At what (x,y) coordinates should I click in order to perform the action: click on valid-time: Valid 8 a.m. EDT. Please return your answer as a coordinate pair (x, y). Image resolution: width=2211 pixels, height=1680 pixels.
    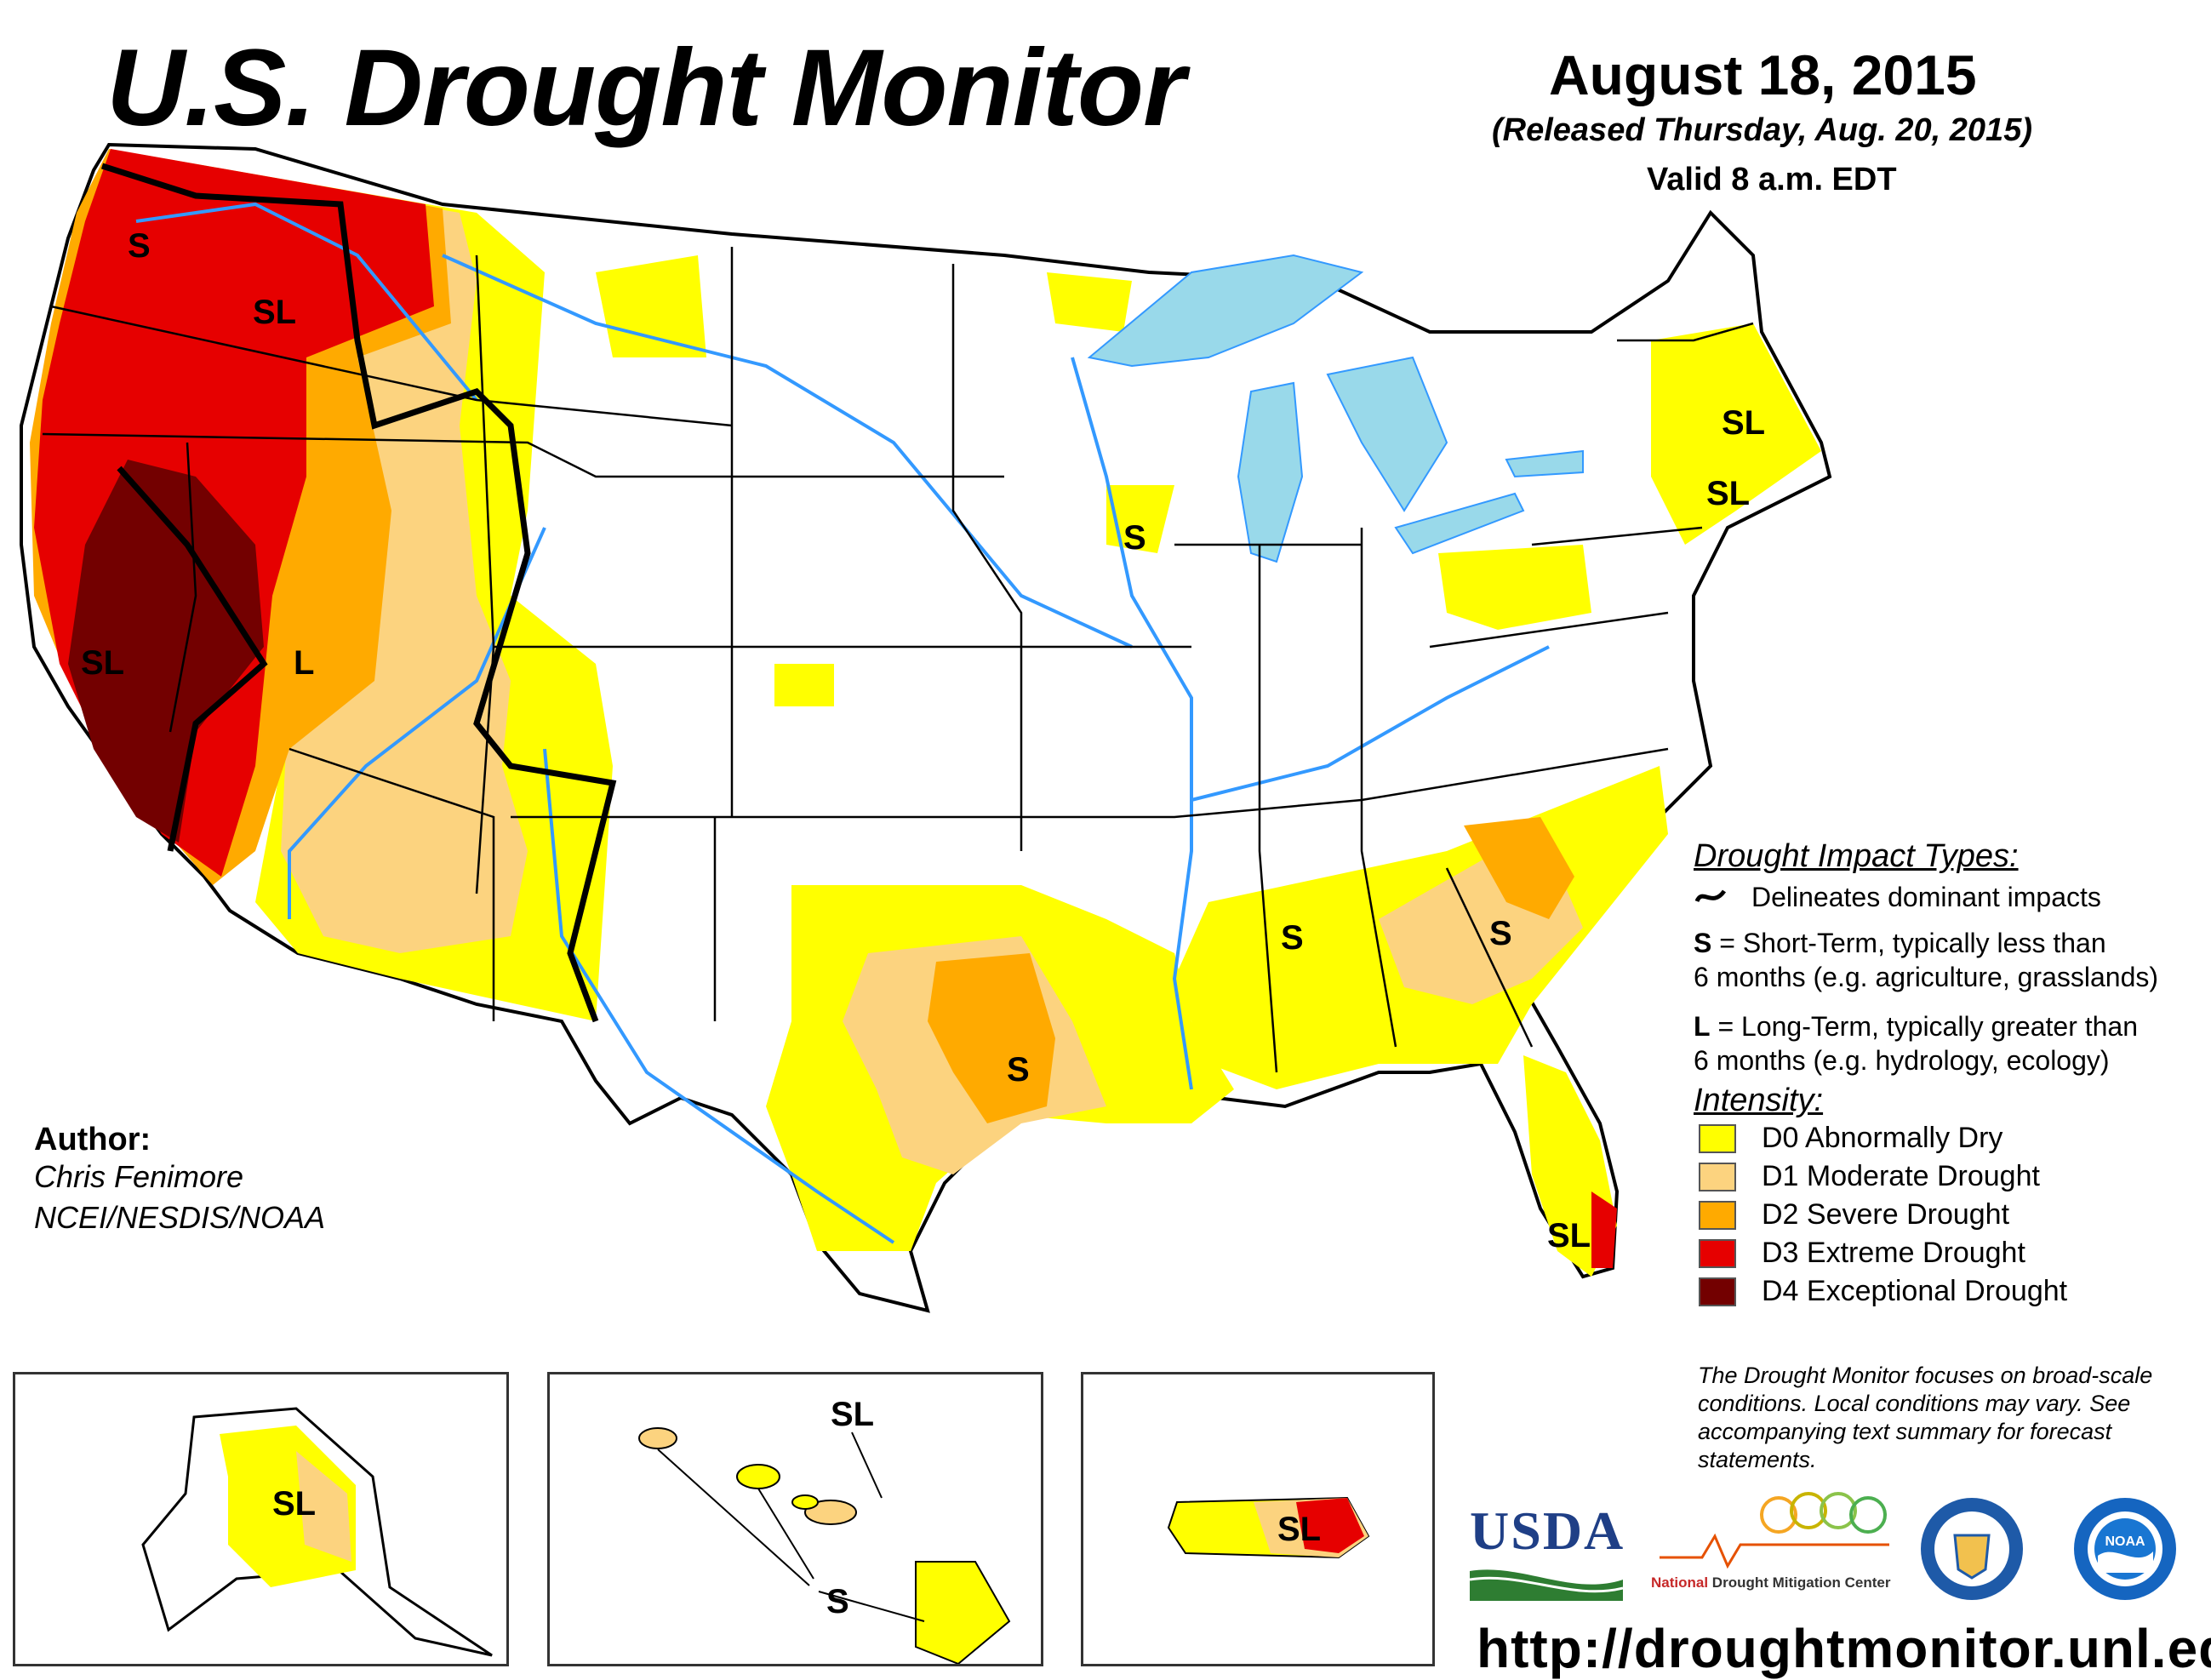
    Looking at the image, I should click on (1772, 179).